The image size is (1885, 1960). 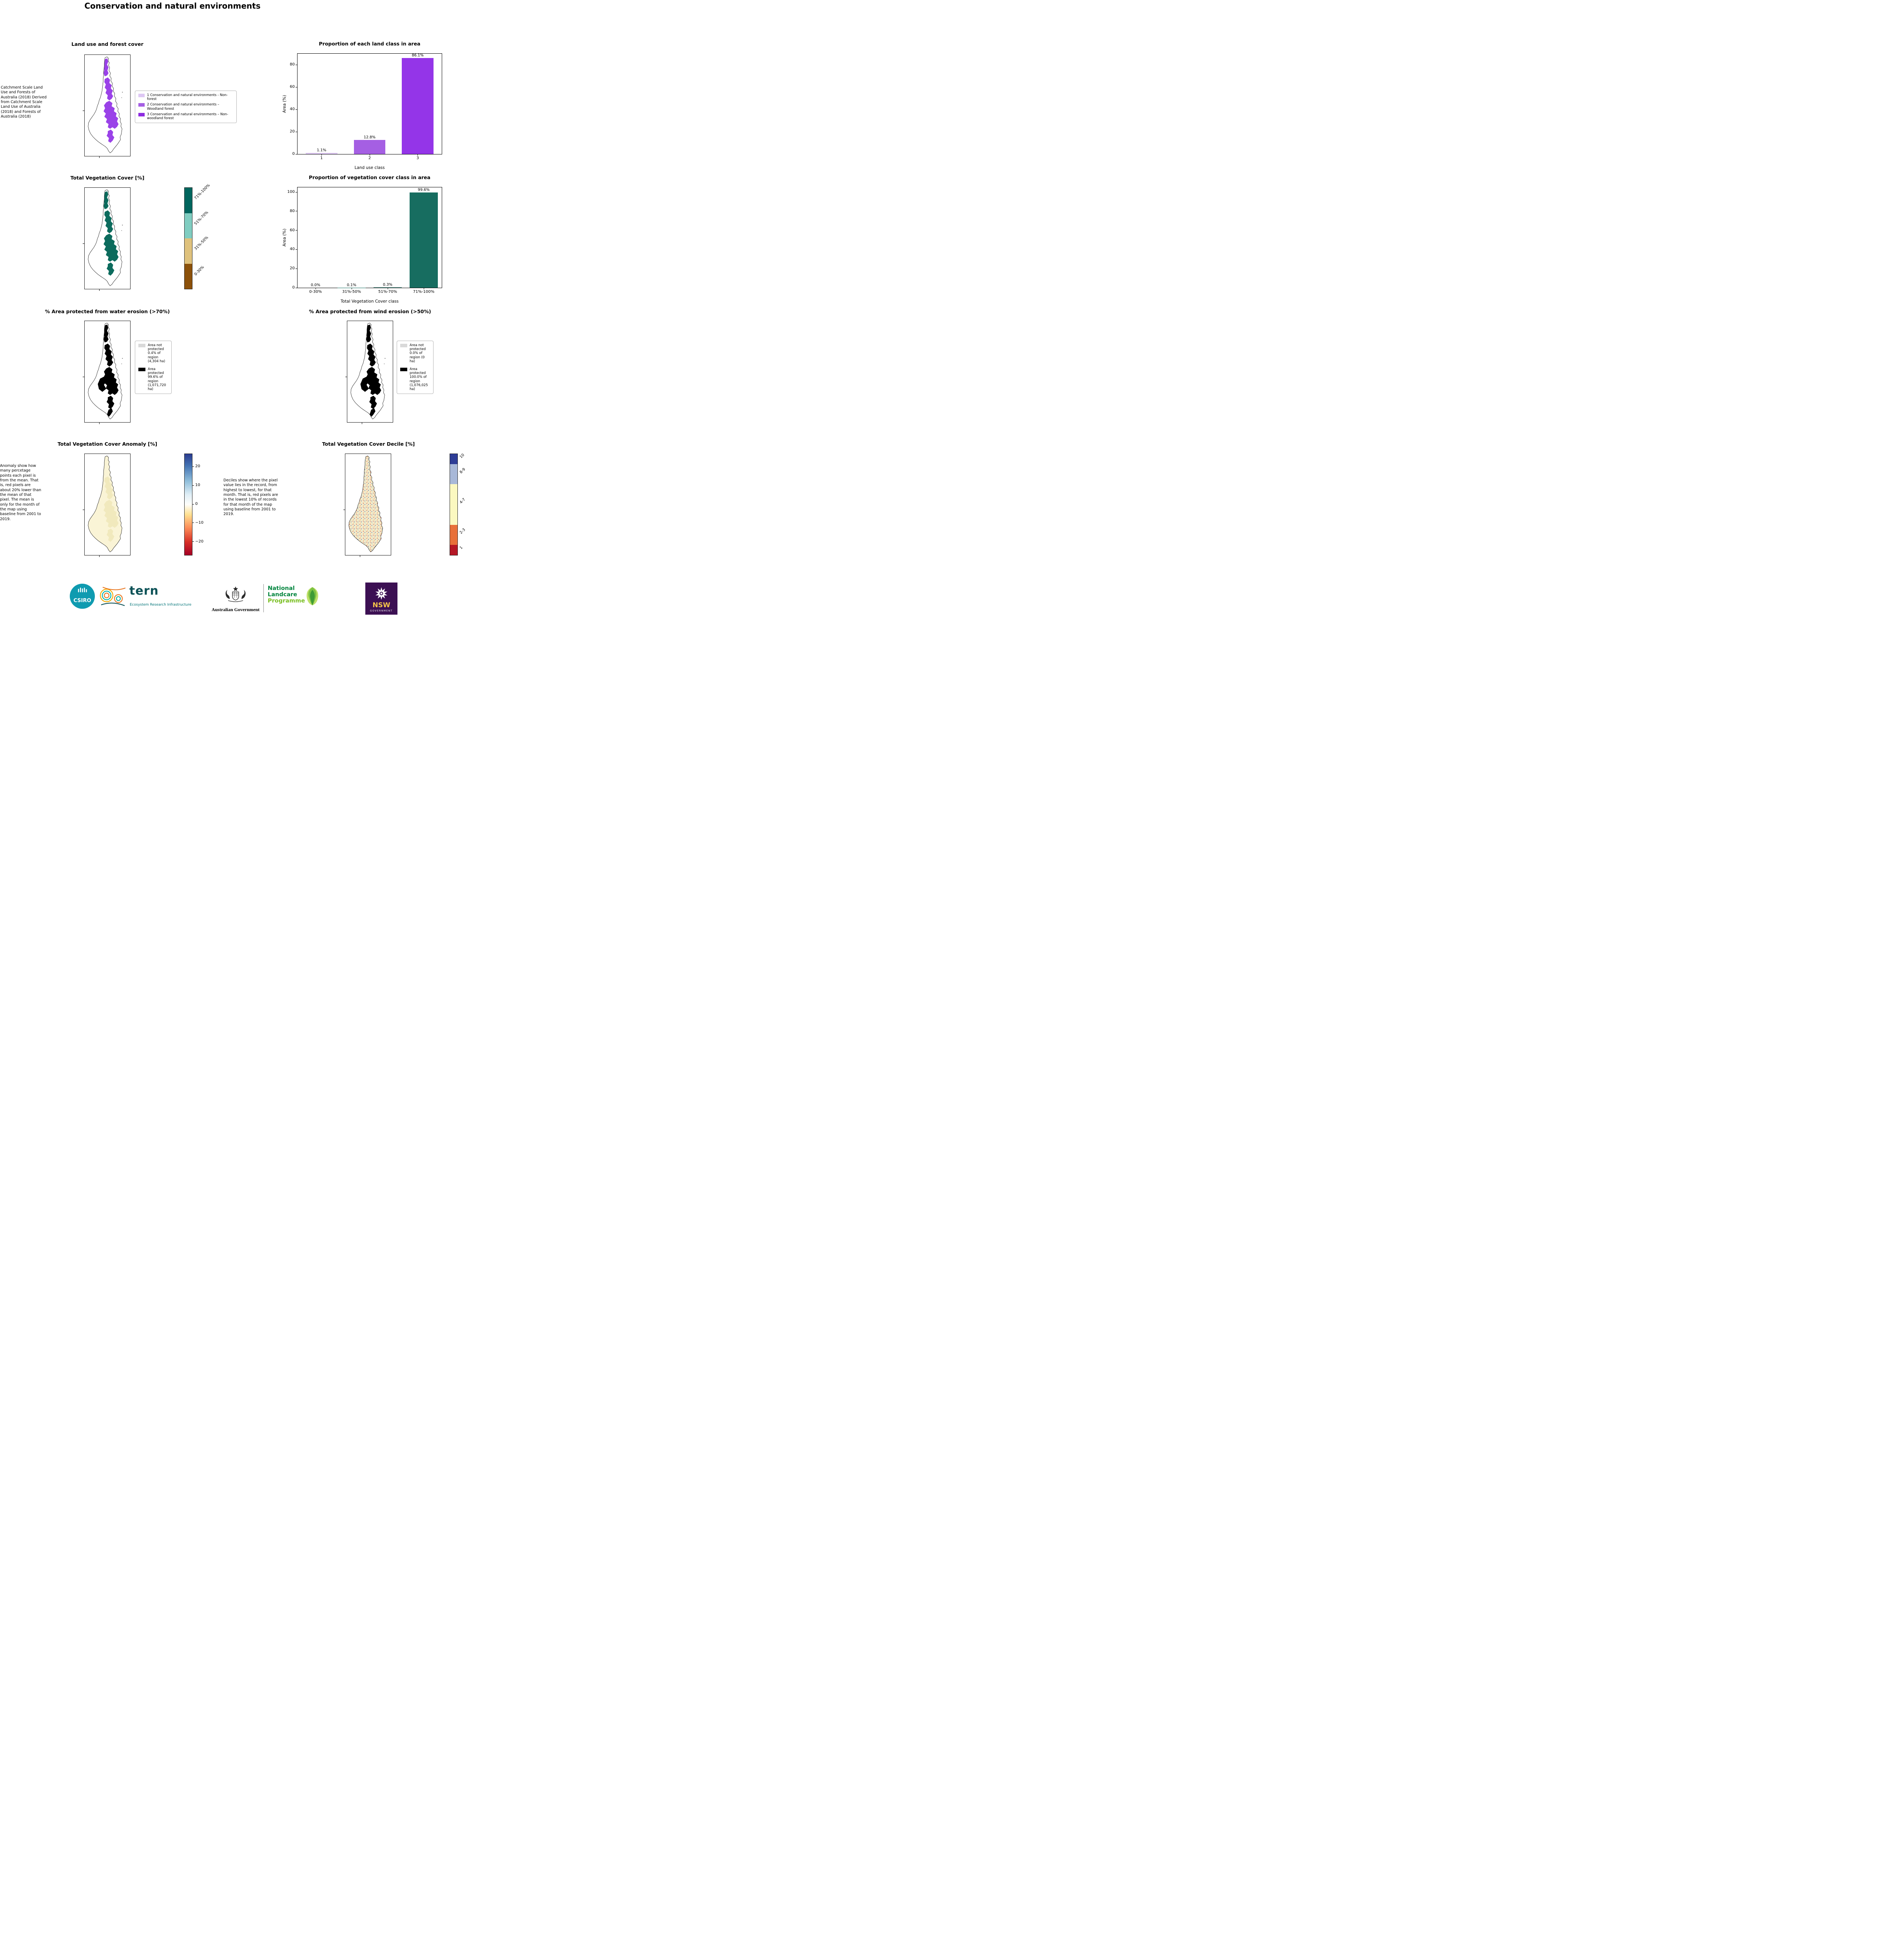 I want to click on veg-class-chart-xlabel: Total Vegetation Cover class, so click(x=370, y=301).